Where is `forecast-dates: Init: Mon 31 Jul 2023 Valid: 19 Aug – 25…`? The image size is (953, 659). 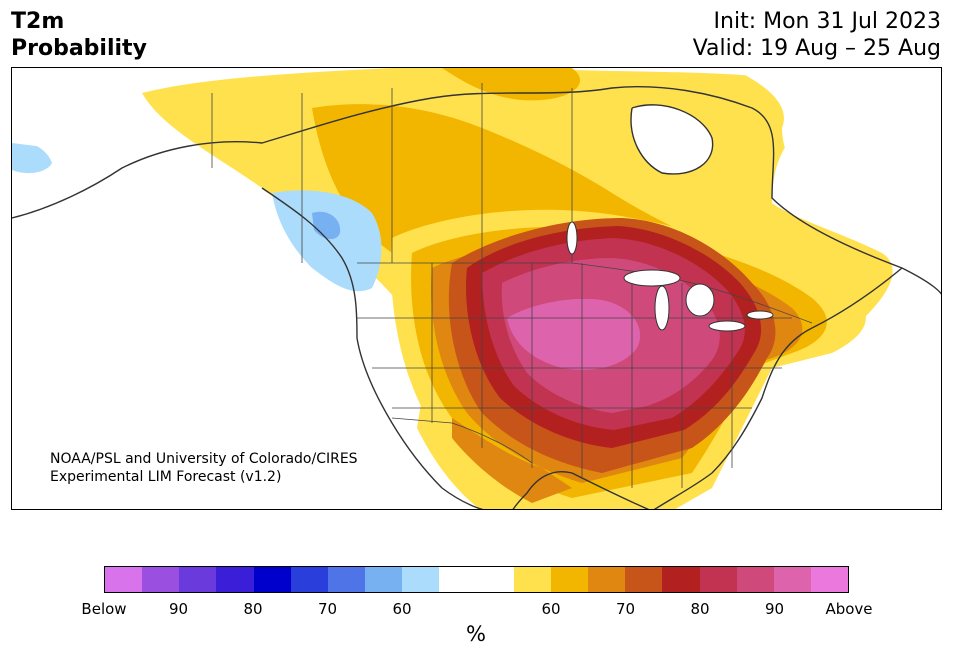 forecast-dates: Init: Mon 31 Jul 2023 Valid: 19 Aug – 25… is located at coordinates (817, 35).